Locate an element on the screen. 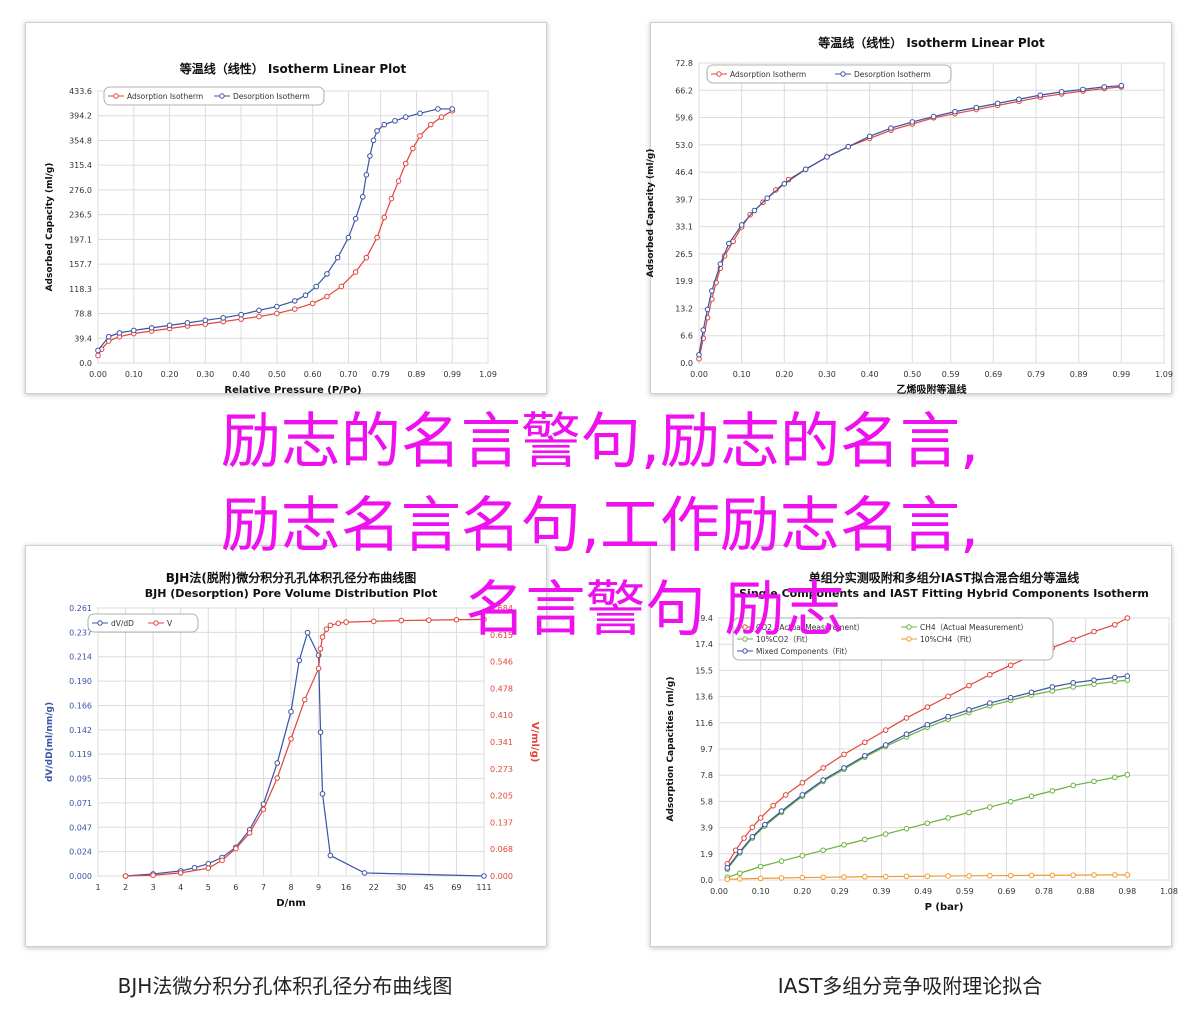 This screenshot has width=1200, height=1032. x-tick-label: 1 is located at coordinates (97, 887).